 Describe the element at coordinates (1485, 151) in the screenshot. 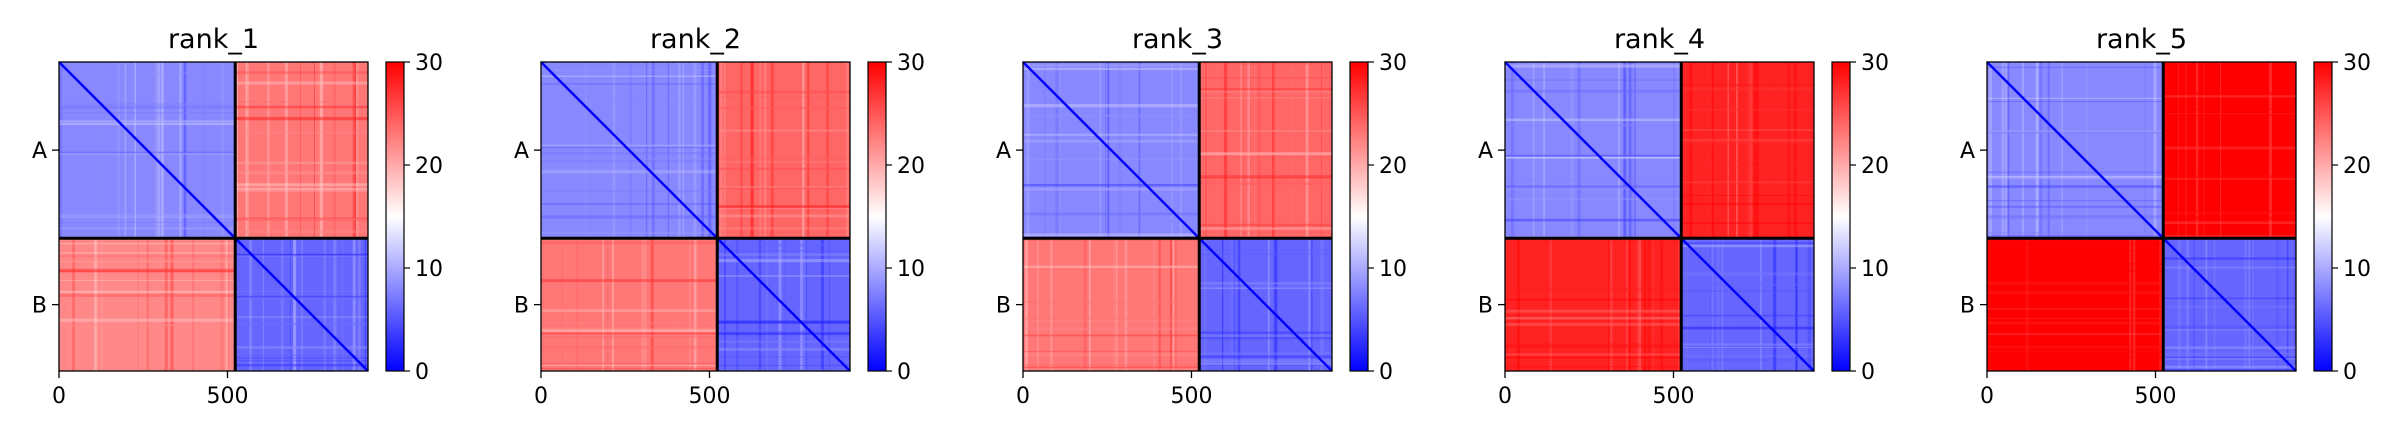

I see `y-tick-label: A` at that location.